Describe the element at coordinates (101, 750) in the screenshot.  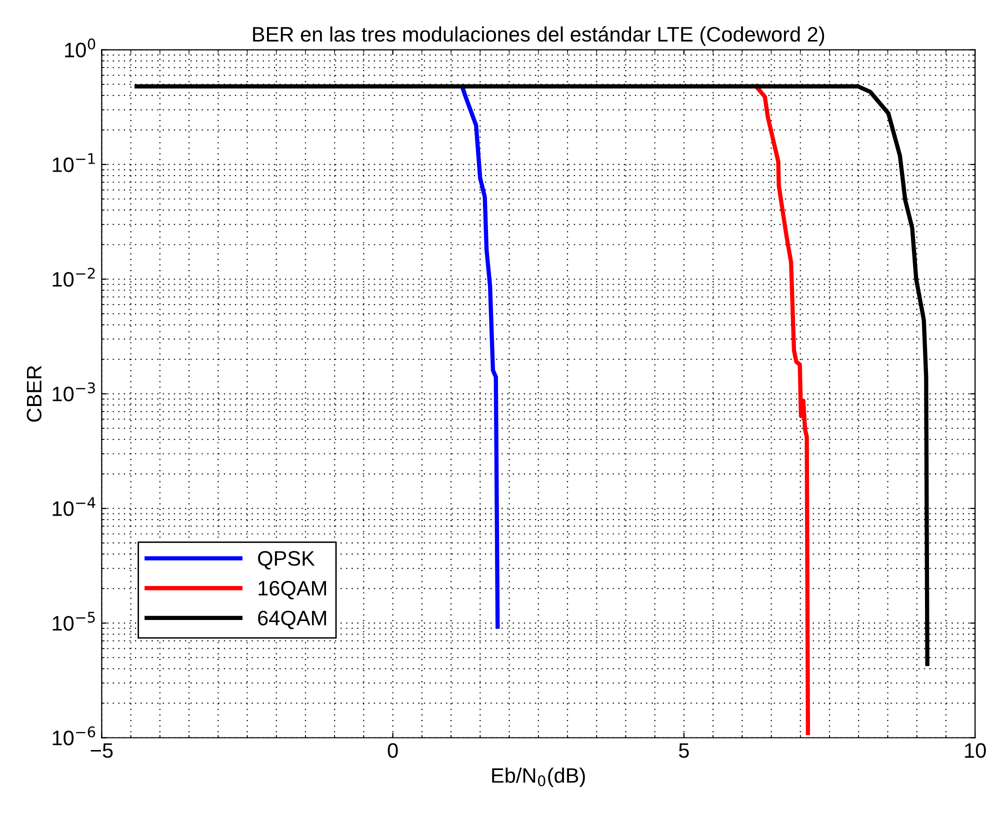
I see `x-tick-label: −5` at that location.